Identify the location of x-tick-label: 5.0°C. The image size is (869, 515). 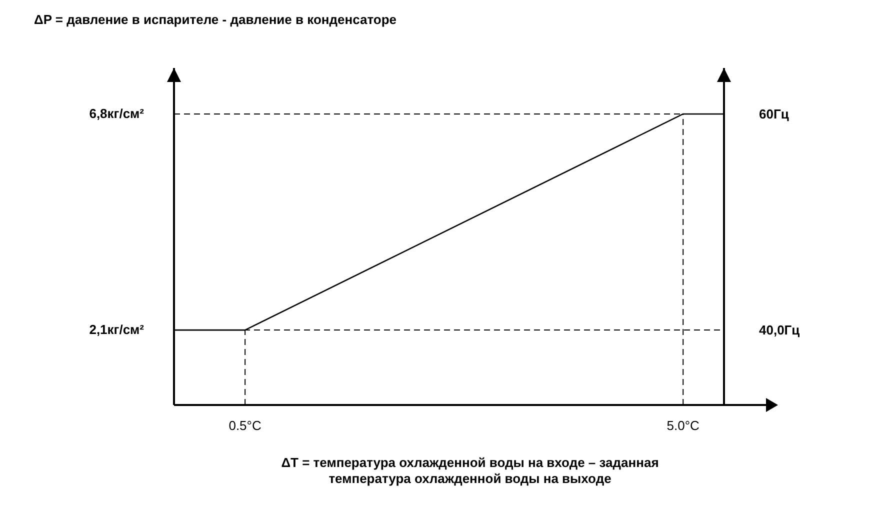
(683, 425).